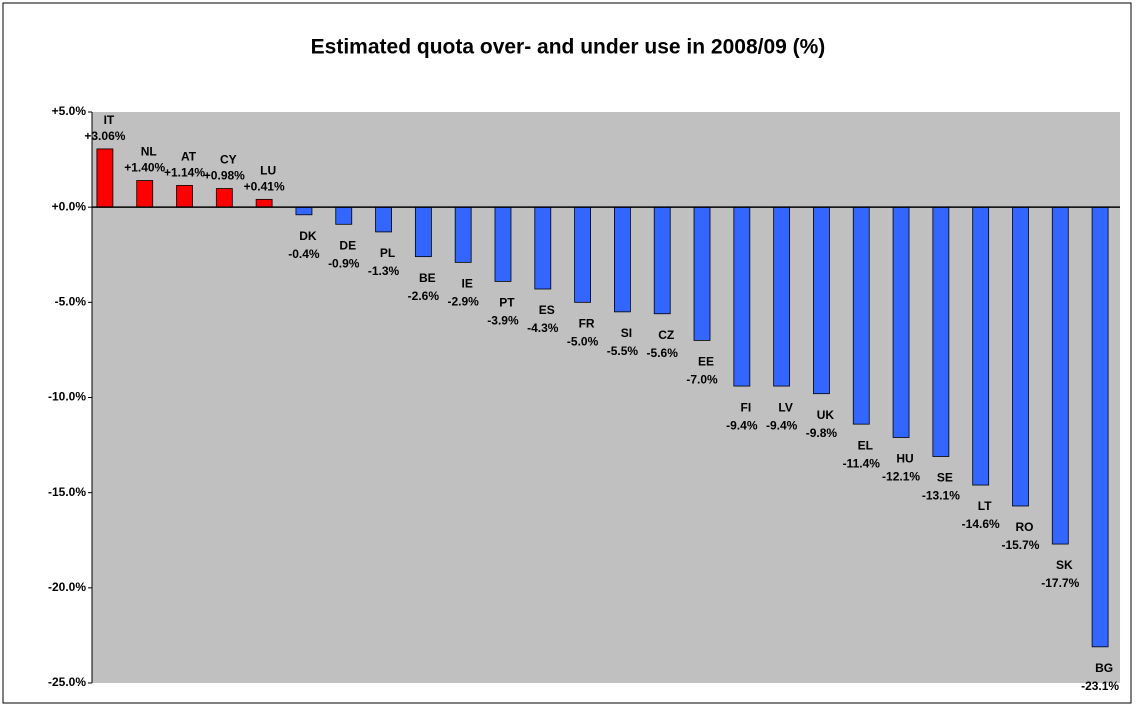 Image resolution: width=1136 pixels, height=712 pixels. Describe the element at coordinates (228, 160) in the screenshot. I see `category-label: CY` at that location.